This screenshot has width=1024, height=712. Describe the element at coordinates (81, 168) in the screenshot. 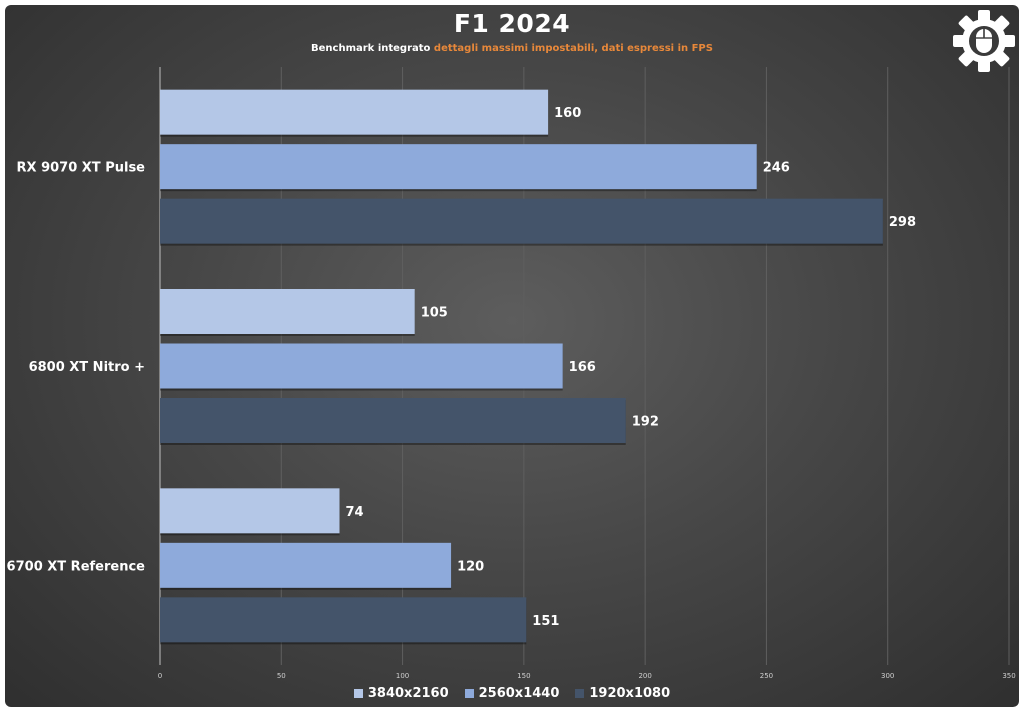

I see `category-label: RX 9070 XT Pulse` at that location.